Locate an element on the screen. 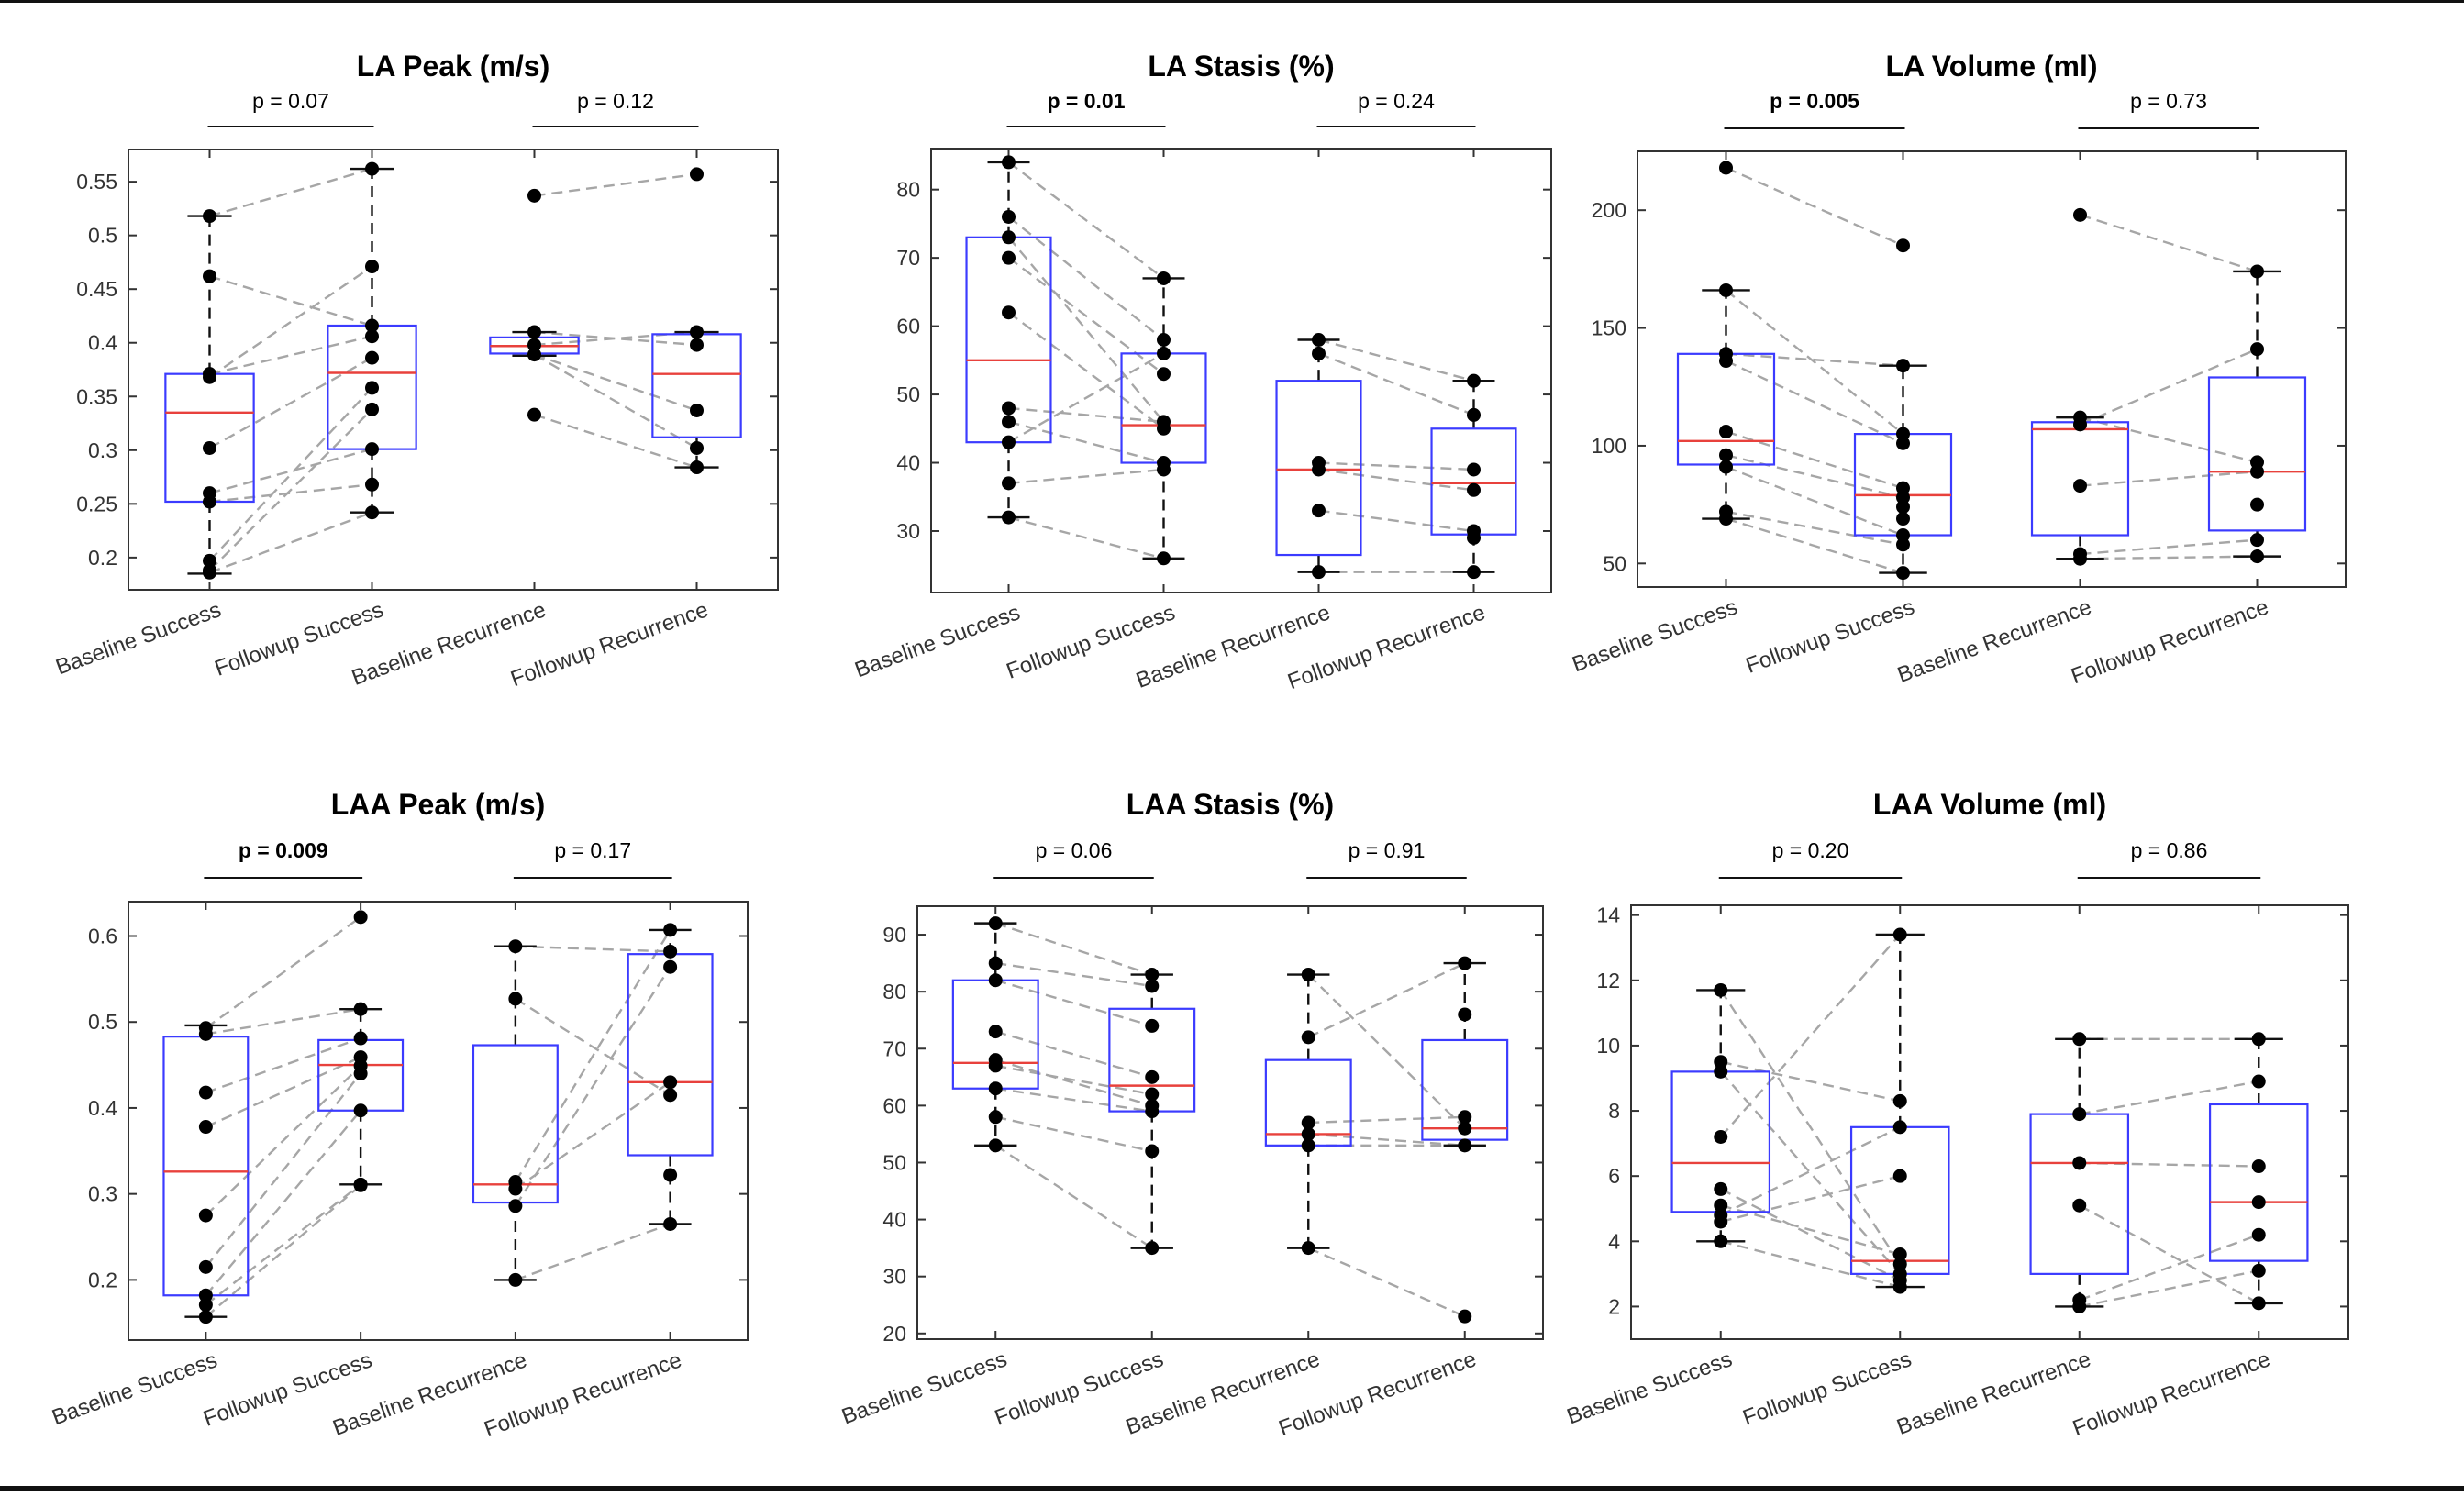 The image size is (2464, 1496). p-value-label: p = 0.17 is located at coordinates (592, 850).